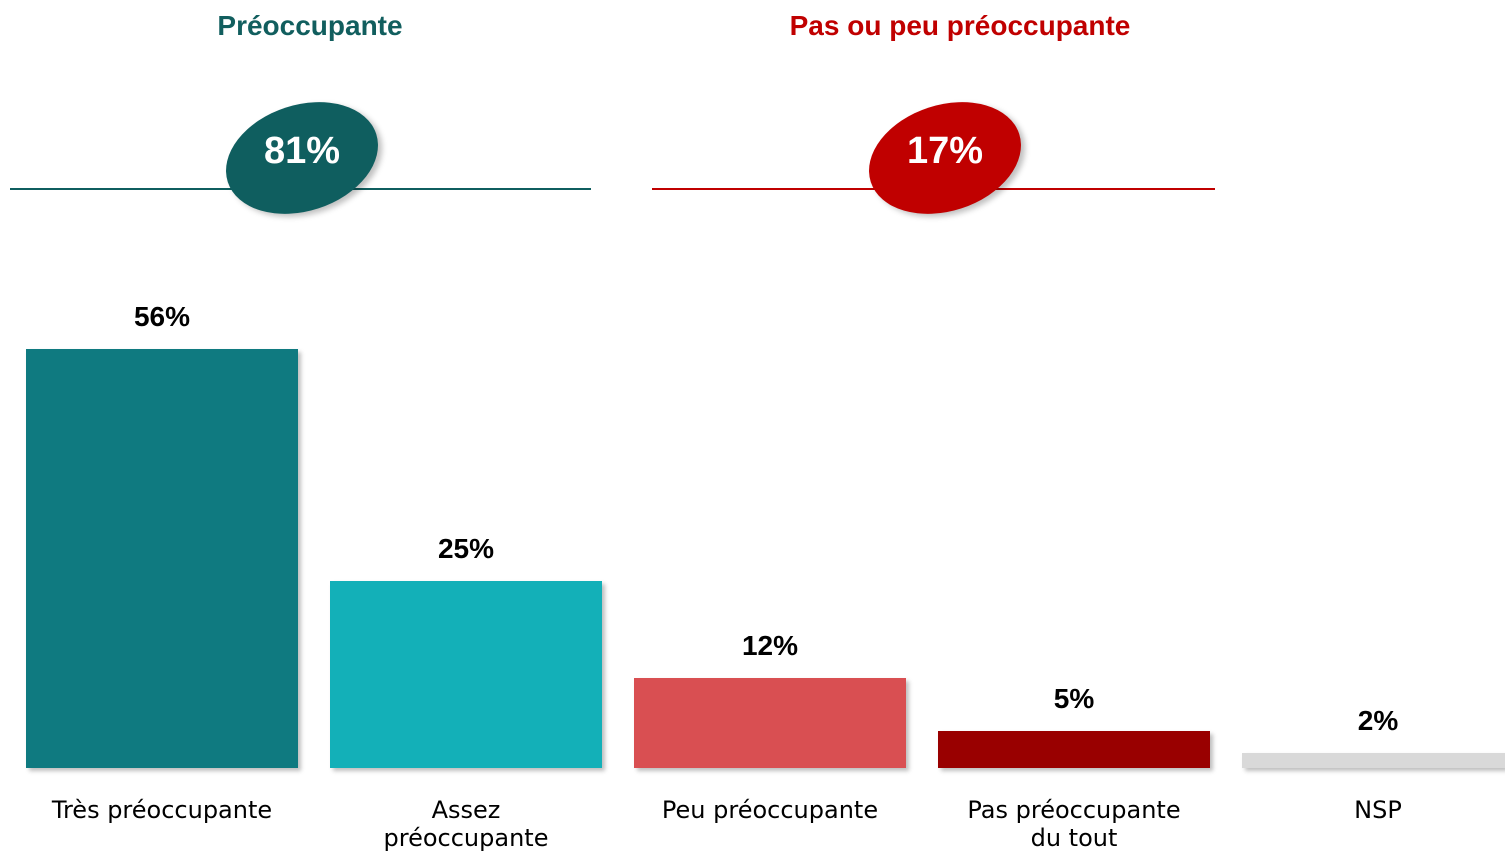 The height and width of the screenshot is (856, 1505). Describe the element at coordinates (1378, 721) in the screenshot. I see `value-label: 2%` at that location.